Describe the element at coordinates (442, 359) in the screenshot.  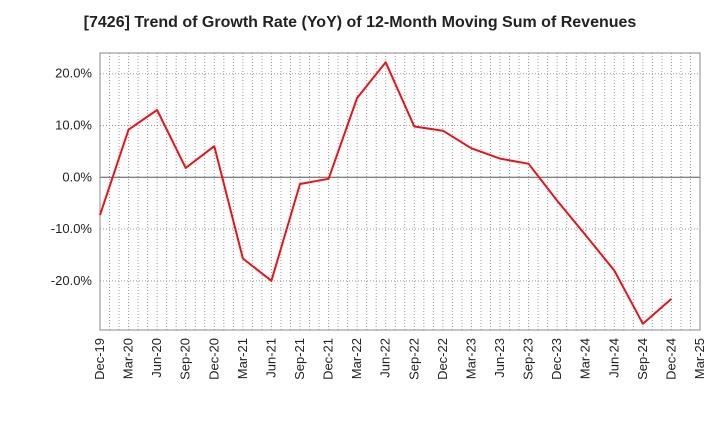
I see `x-tick-label: Dec-22` at that location.